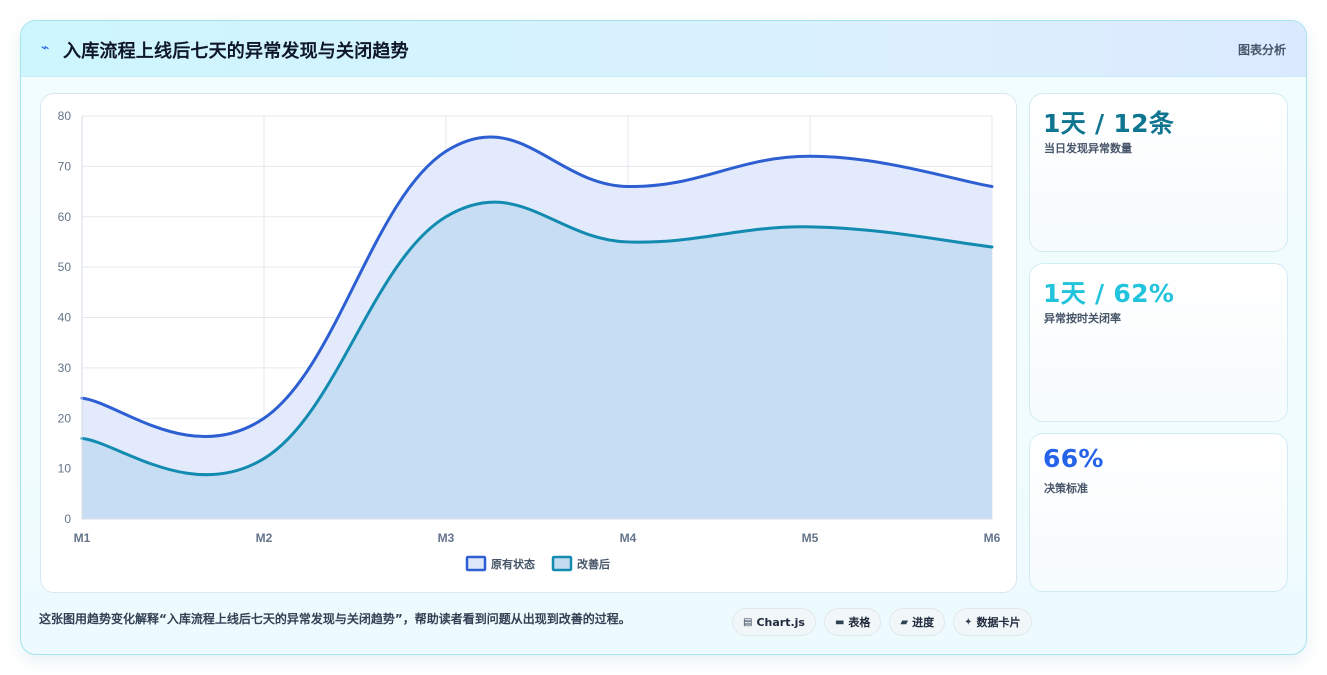 The height and width of the screenshot is (675, 1327). What do you see at coordinates (904, 622) in the screenshot?
I see `progress-icon: ▰` at bounding box center [904, 622].